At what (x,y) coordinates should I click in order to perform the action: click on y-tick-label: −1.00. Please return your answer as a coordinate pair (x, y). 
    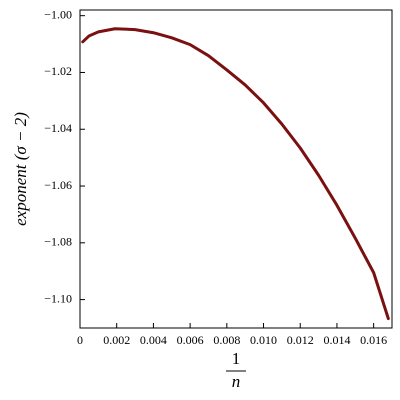
    Looking at the image, I should click on (58, 14).